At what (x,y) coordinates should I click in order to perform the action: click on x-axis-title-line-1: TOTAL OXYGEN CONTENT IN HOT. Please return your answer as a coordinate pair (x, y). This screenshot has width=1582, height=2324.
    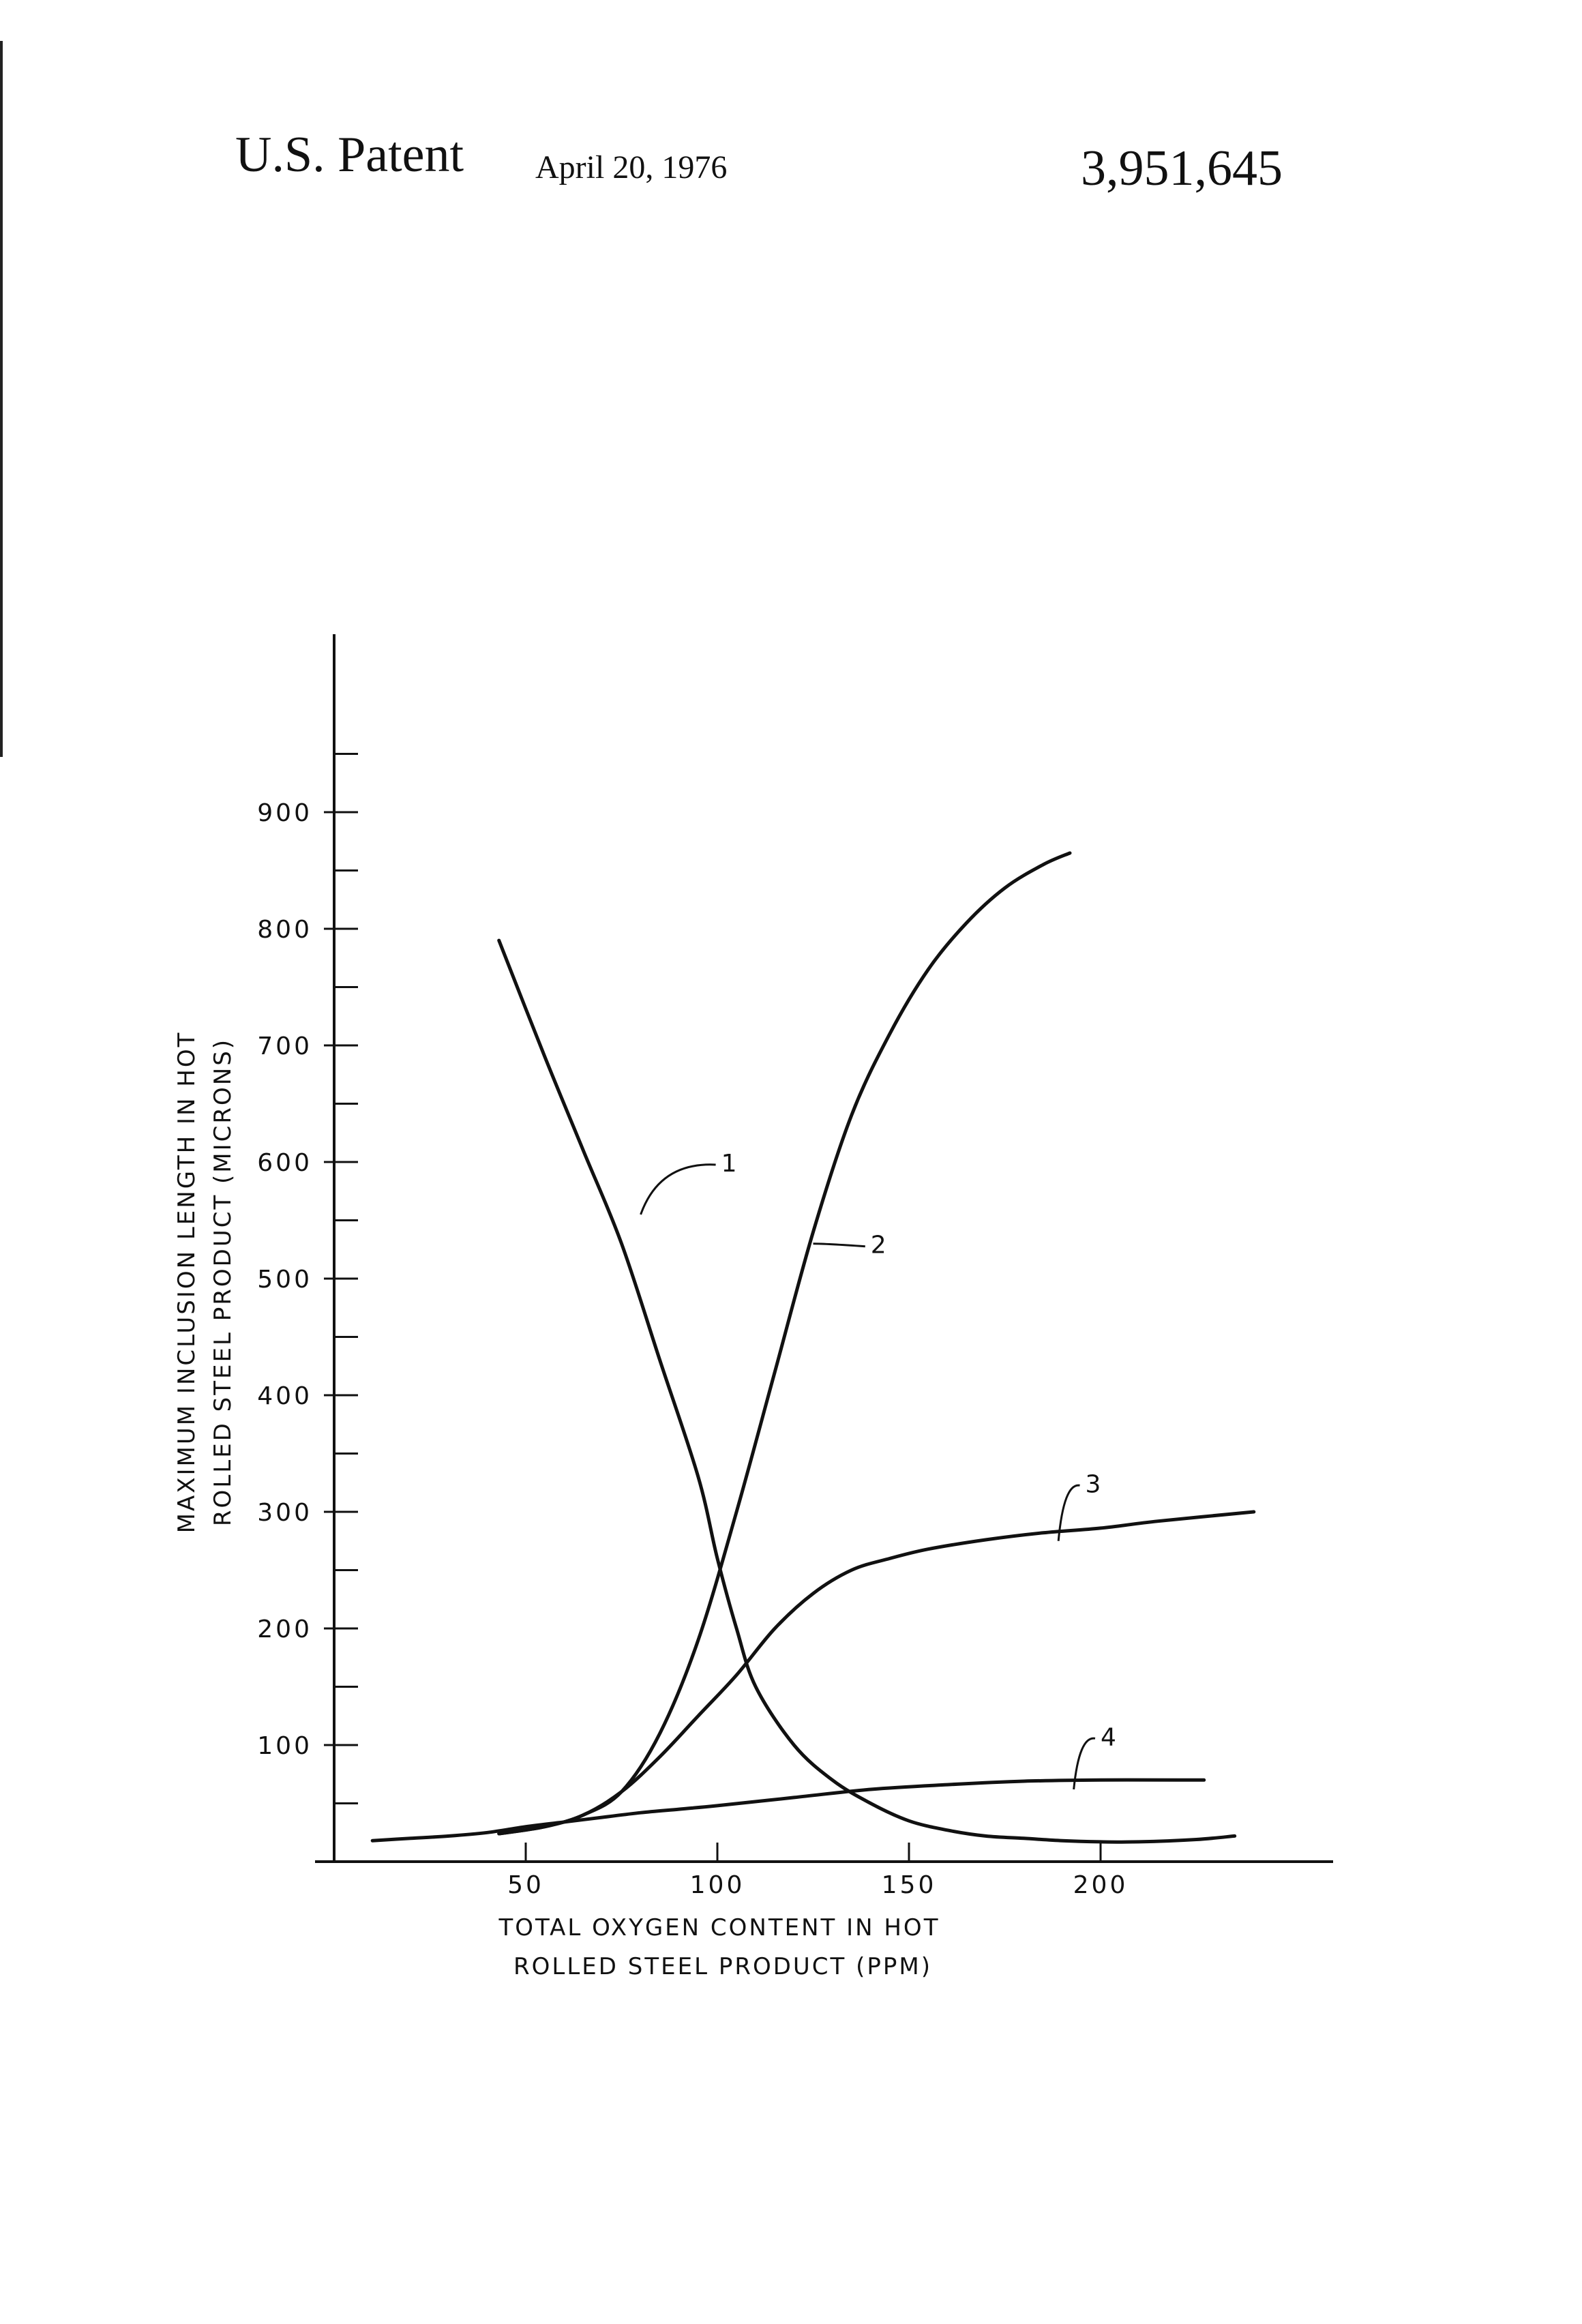
    Looking at the image, I should click on (719, 1927).